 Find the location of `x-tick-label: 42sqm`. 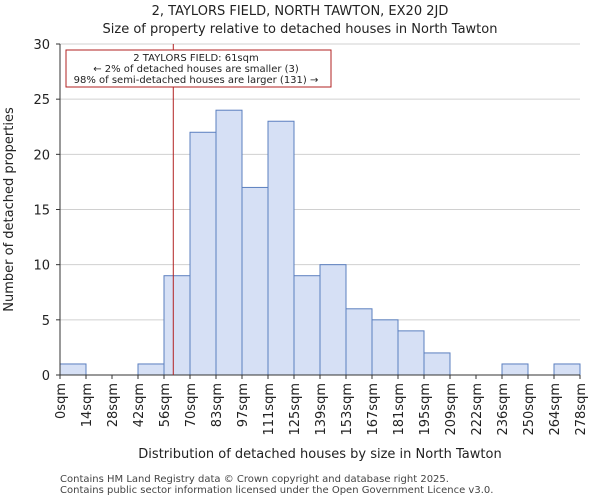

x-tick-label: 42sqm is located at coordinates (139, 405).